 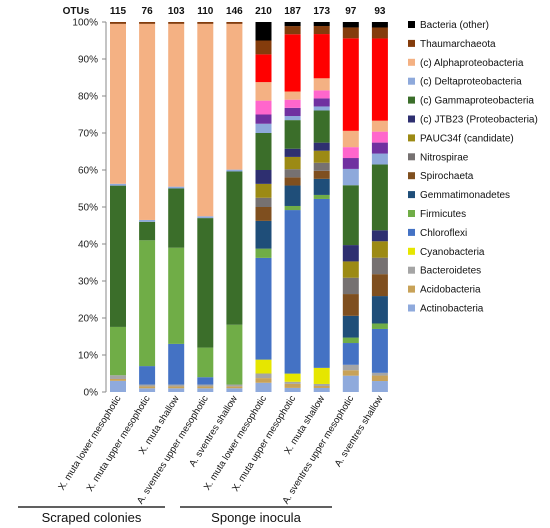 What do you see at coordinates (88, 171) in the screenshot?
I see `y-tick-label: 60%` at bounding box center [88, 171].